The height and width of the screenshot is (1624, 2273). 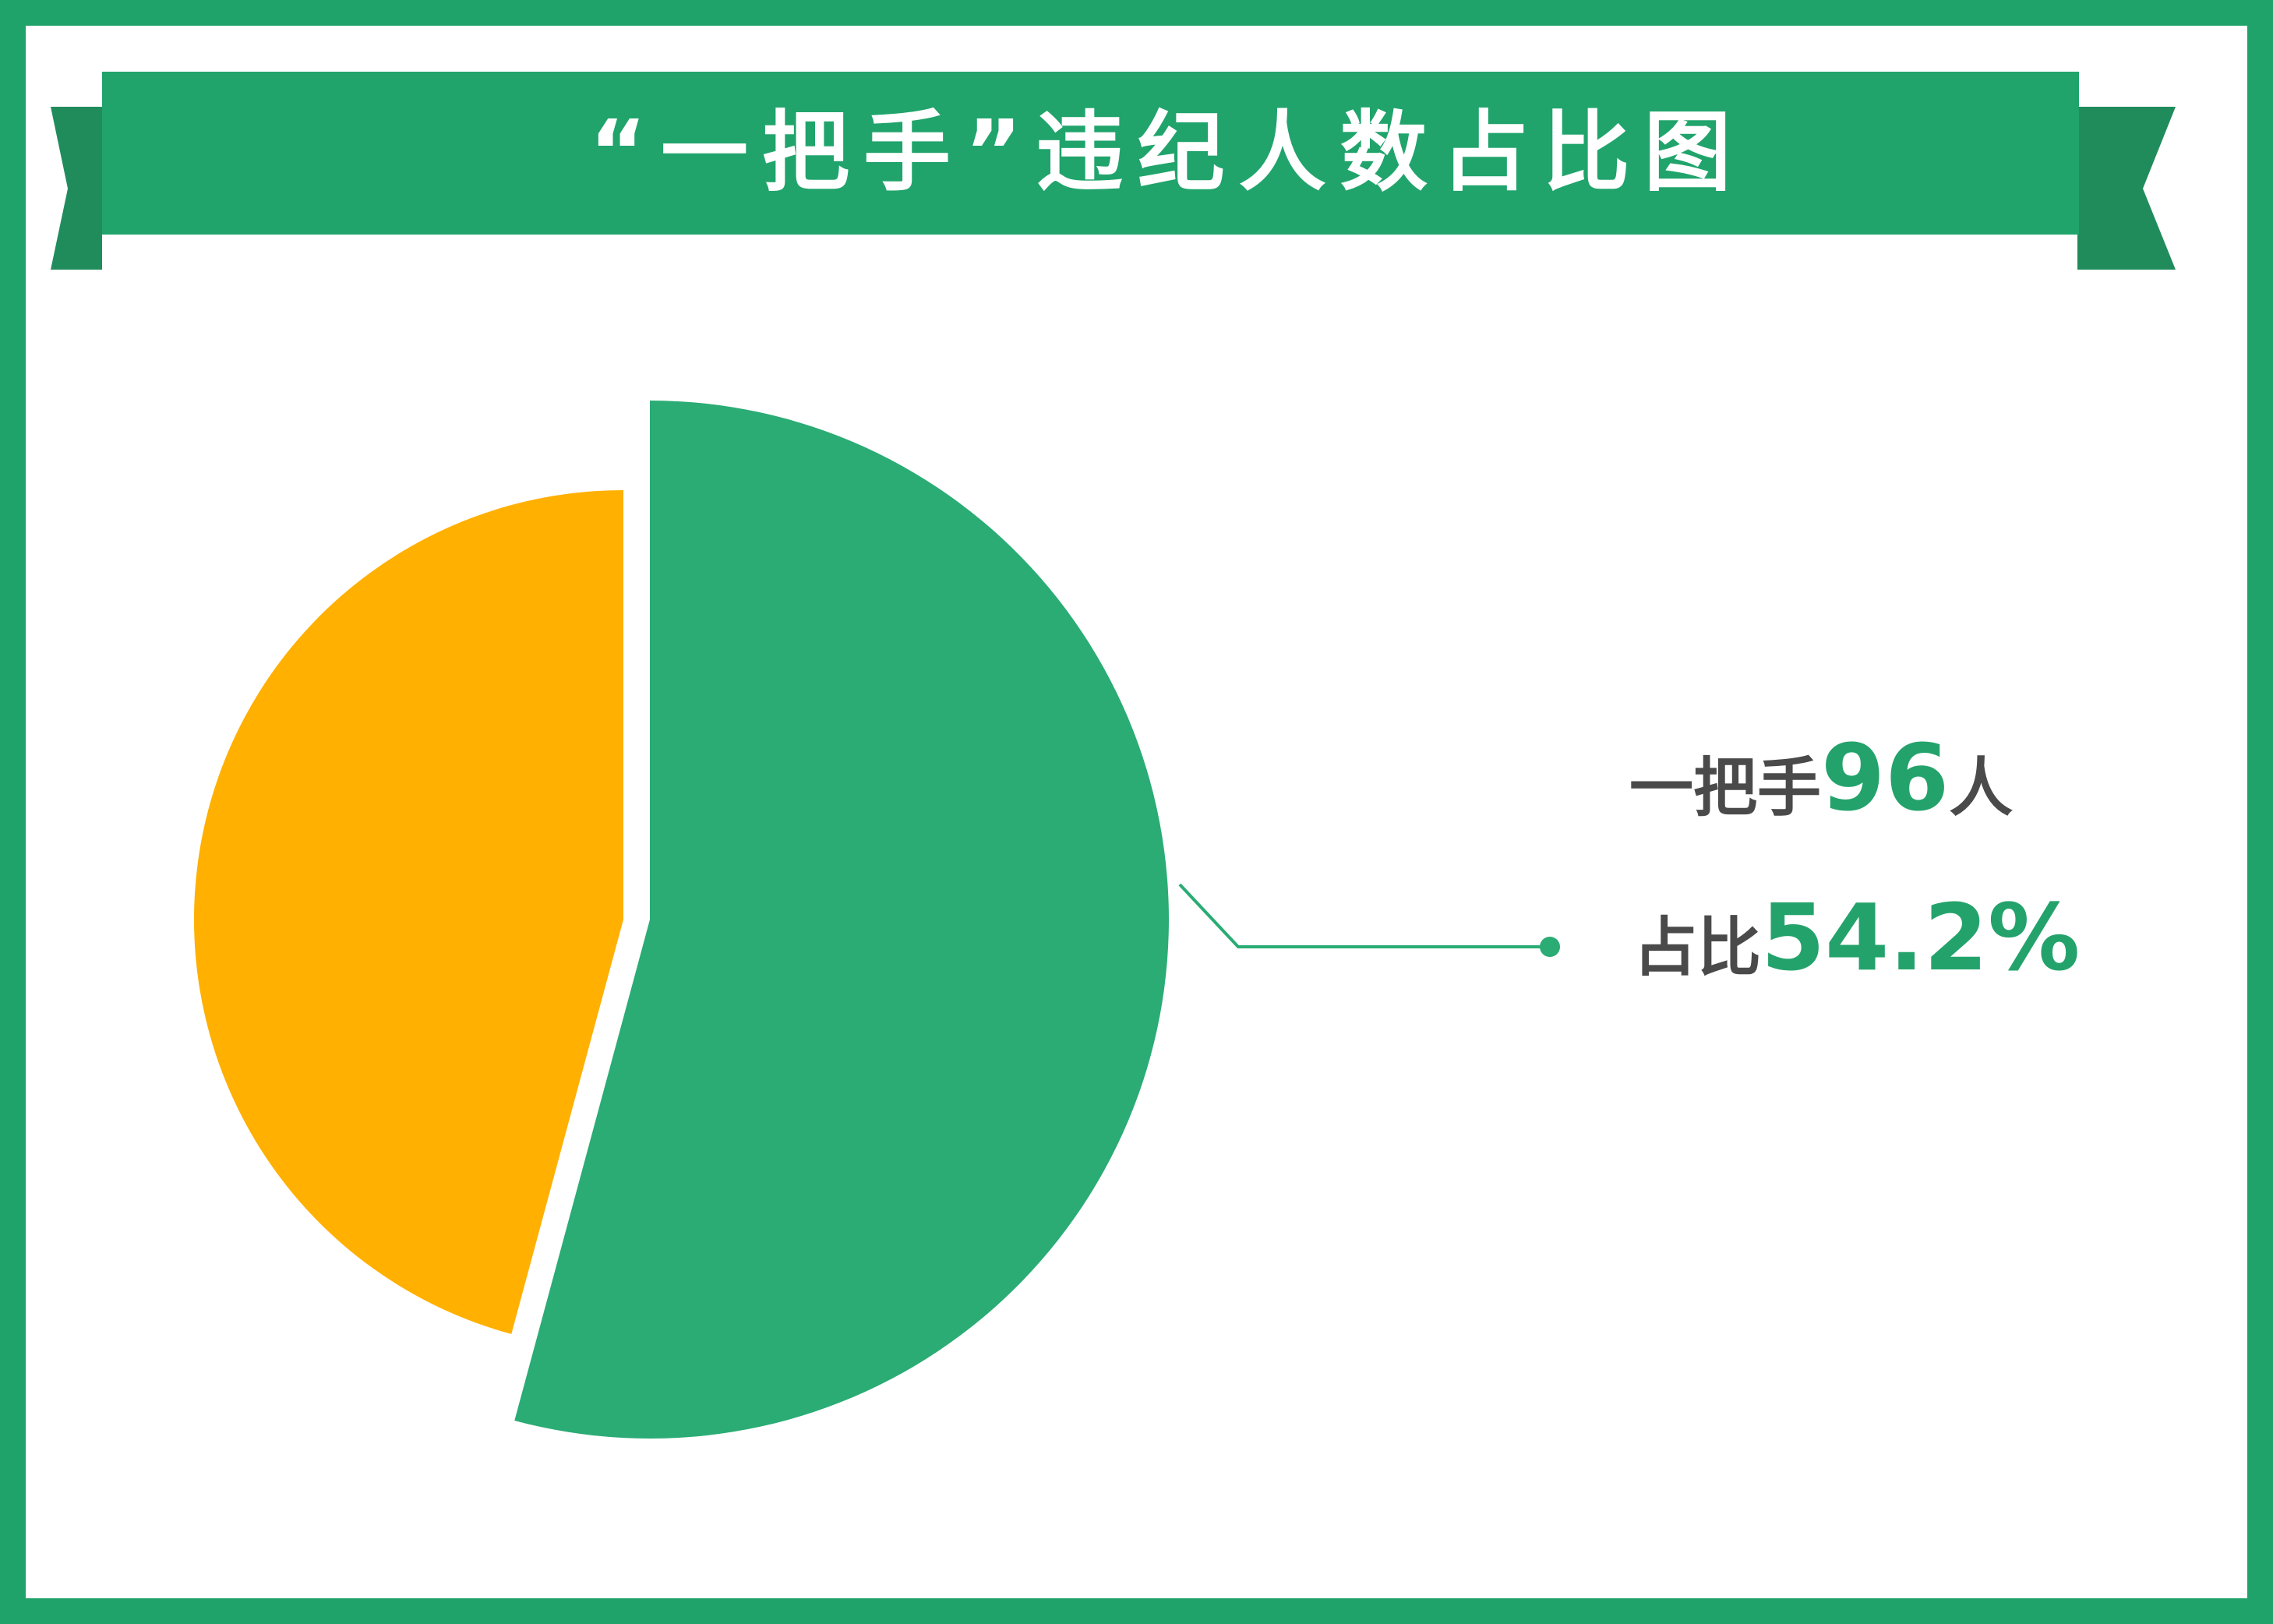 I want to click on callout-share-value: 54.2%, so click(x=1921, y=938).